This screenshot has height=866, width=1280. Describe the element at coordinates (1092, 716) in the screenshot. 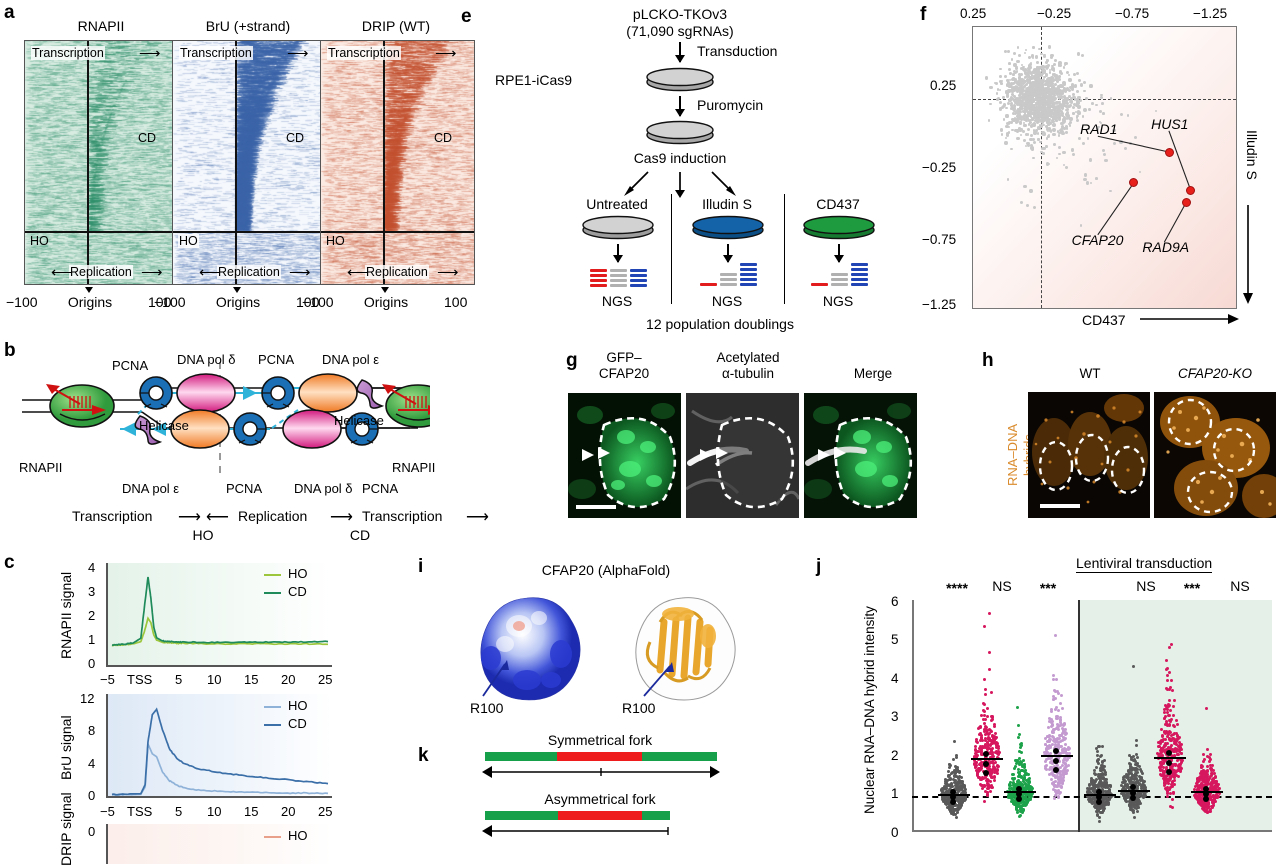

I see `beeswarm-plot` at that location.